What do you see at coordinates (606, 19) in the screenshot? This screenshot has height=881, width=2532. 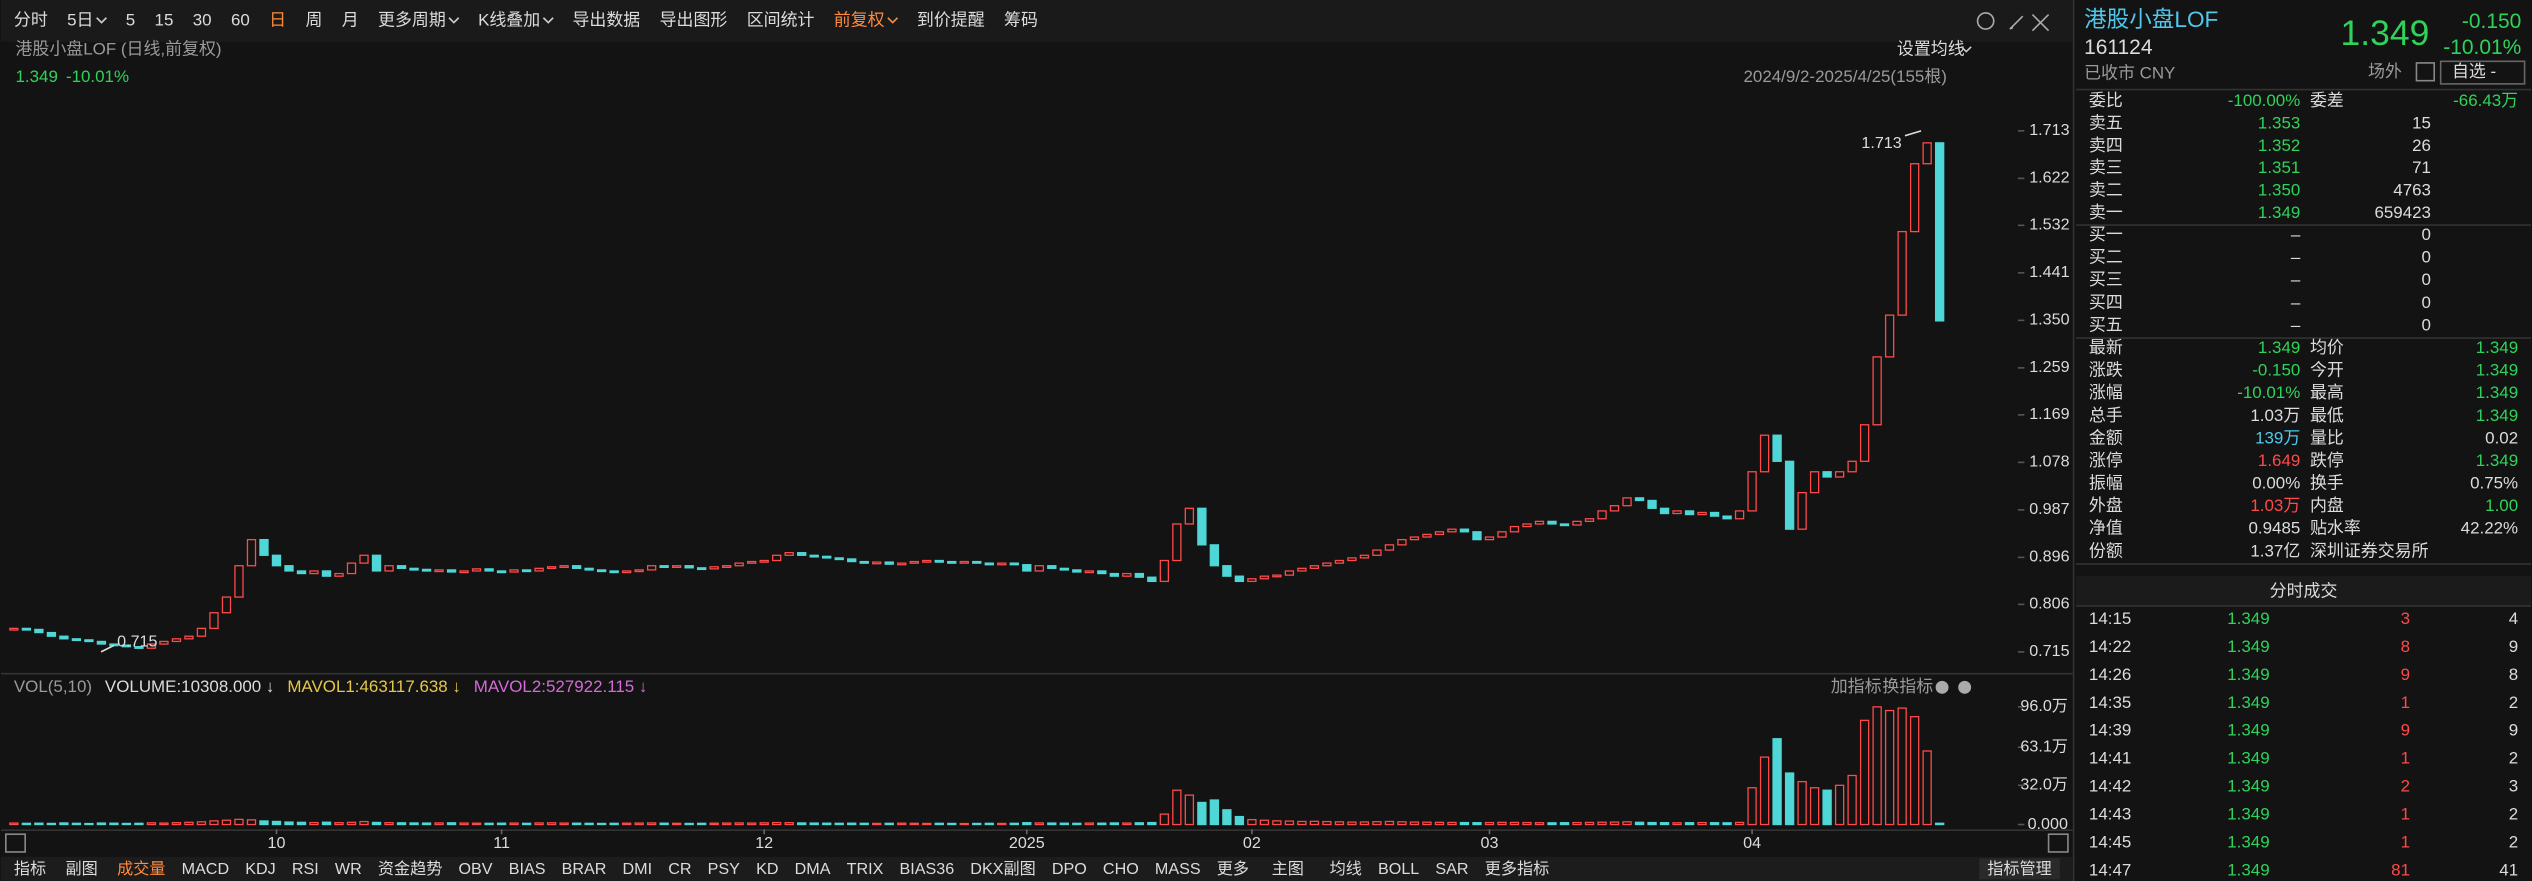 I see `toolbar-item: 导出数据` at bounding box center [606, 19].